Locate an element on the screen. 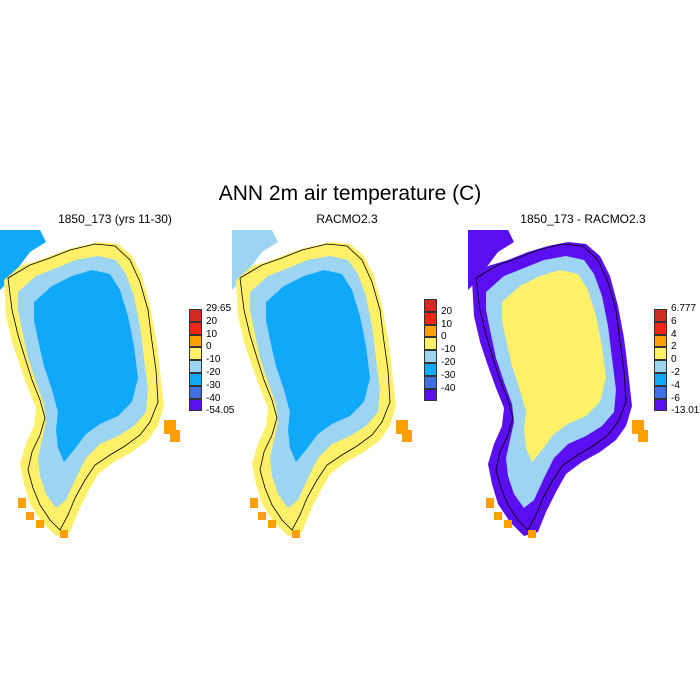 This screenshot has height=700, width=700. colorbar-label: 4 is located at coordinates (674, 334).